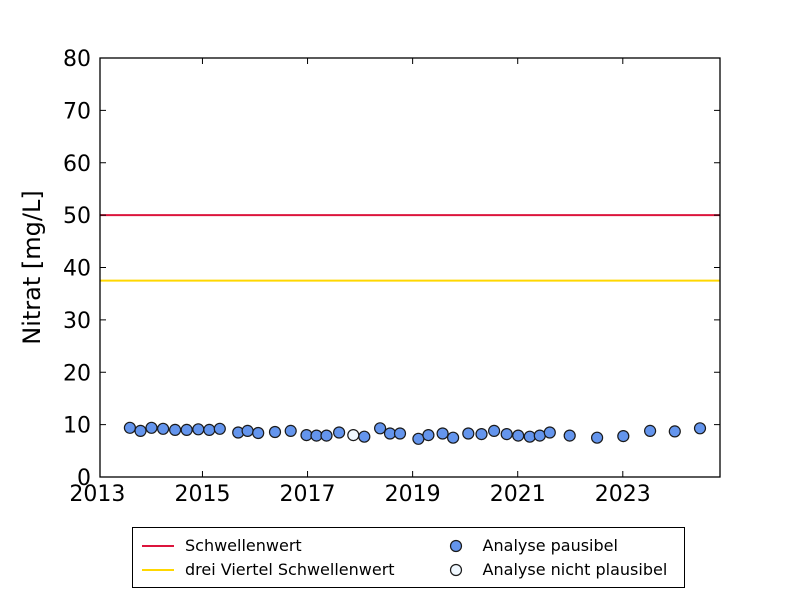 The width and height of the screenshot is (800, 600). What do you see at coordinates (550, 545) in the screenshot?
I see `legend-label-analyse-pausibel: Analyse pausibel` at bounding box center [550, 545].